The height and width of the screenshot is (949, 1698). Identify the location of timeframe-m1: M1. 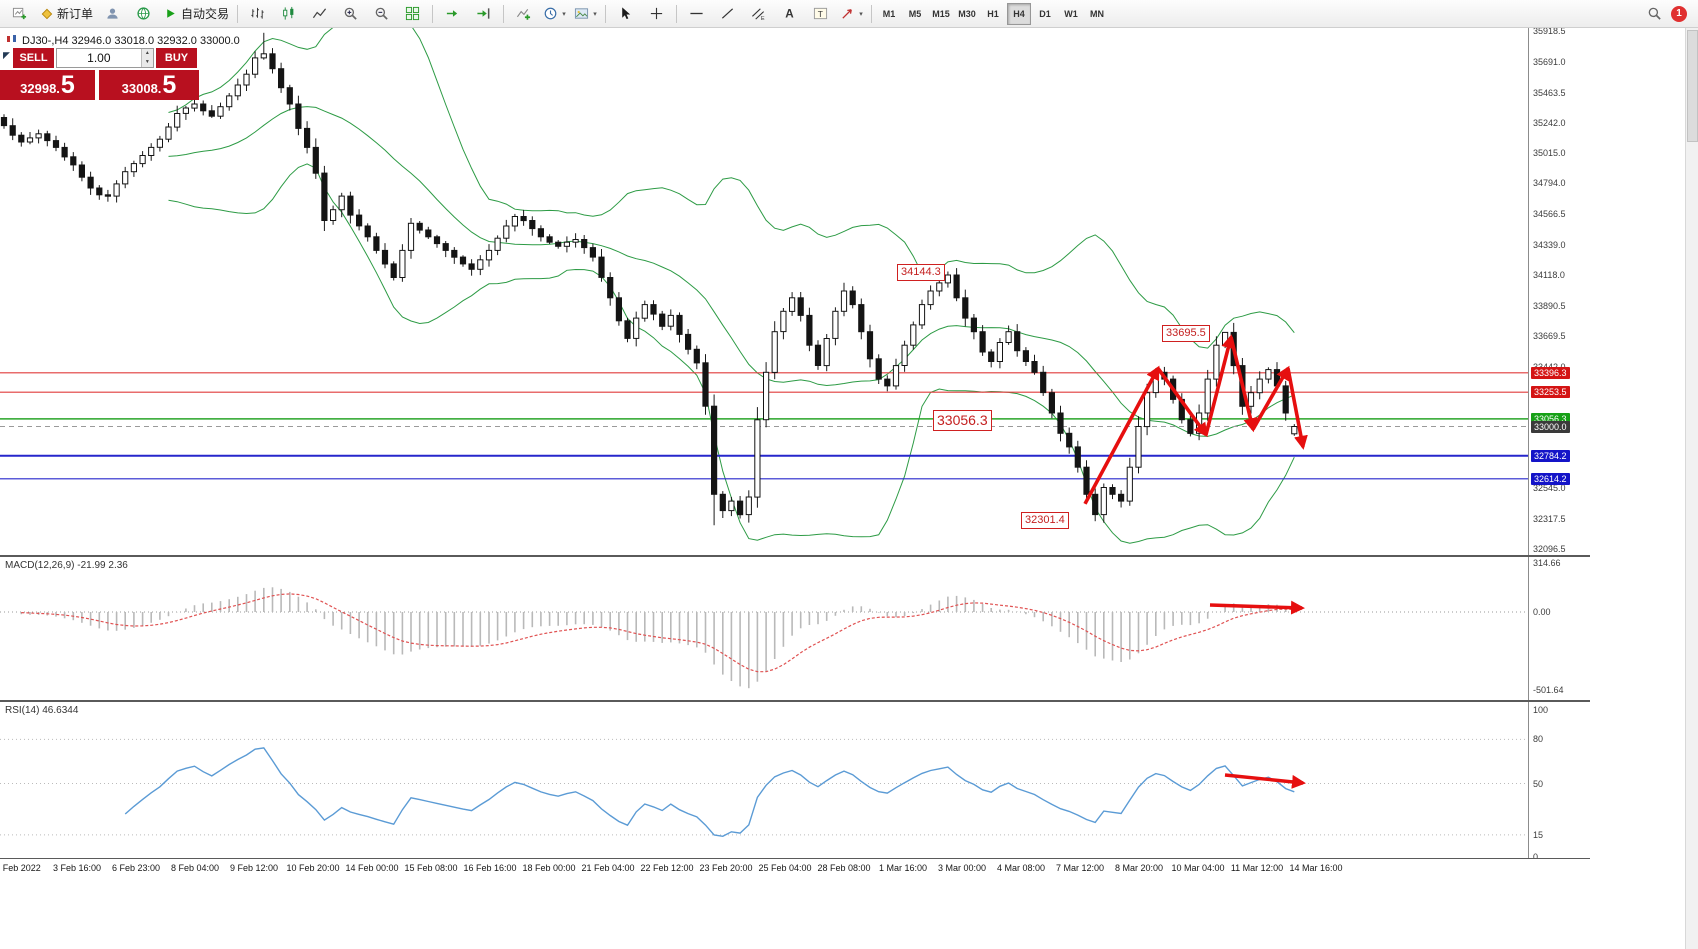
(889, 13).